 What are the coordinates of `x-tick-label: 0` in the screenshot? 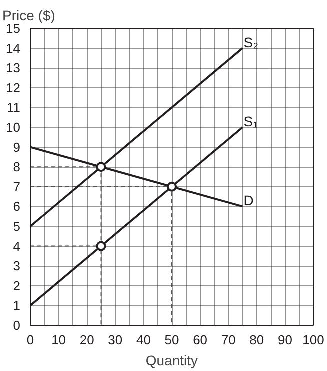 It's located at (30, 340).